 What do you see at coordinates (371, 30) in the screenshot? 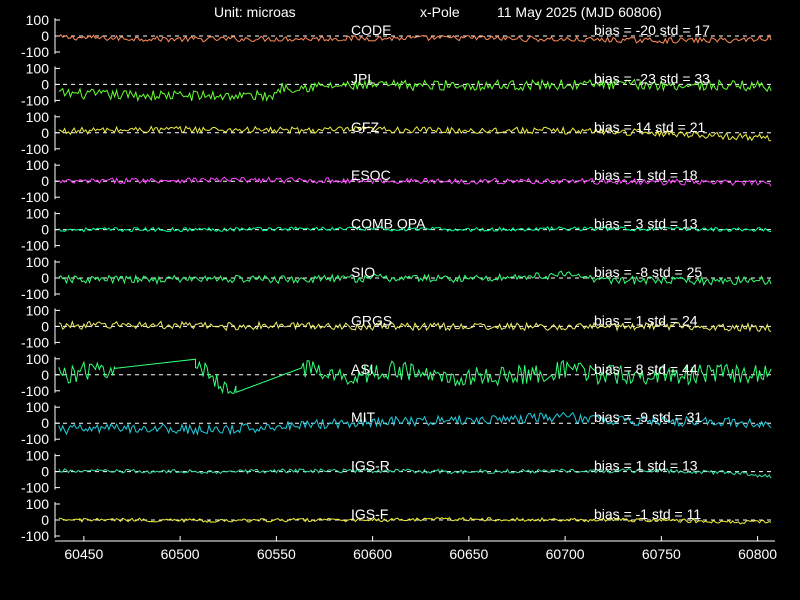
I see `series-name-label: CODE` at bounding box center [371, 30].